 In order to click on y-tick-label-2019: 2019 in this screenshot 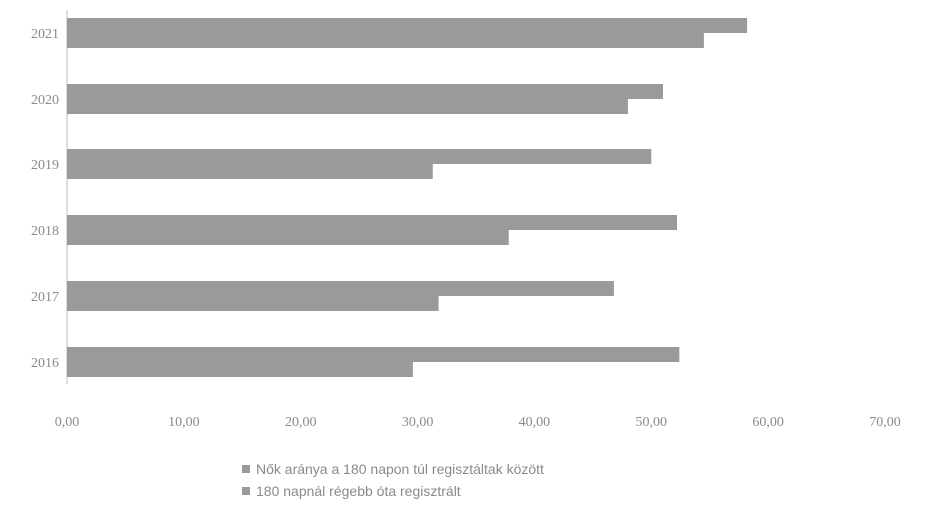, I will do `click(45, 165)`.